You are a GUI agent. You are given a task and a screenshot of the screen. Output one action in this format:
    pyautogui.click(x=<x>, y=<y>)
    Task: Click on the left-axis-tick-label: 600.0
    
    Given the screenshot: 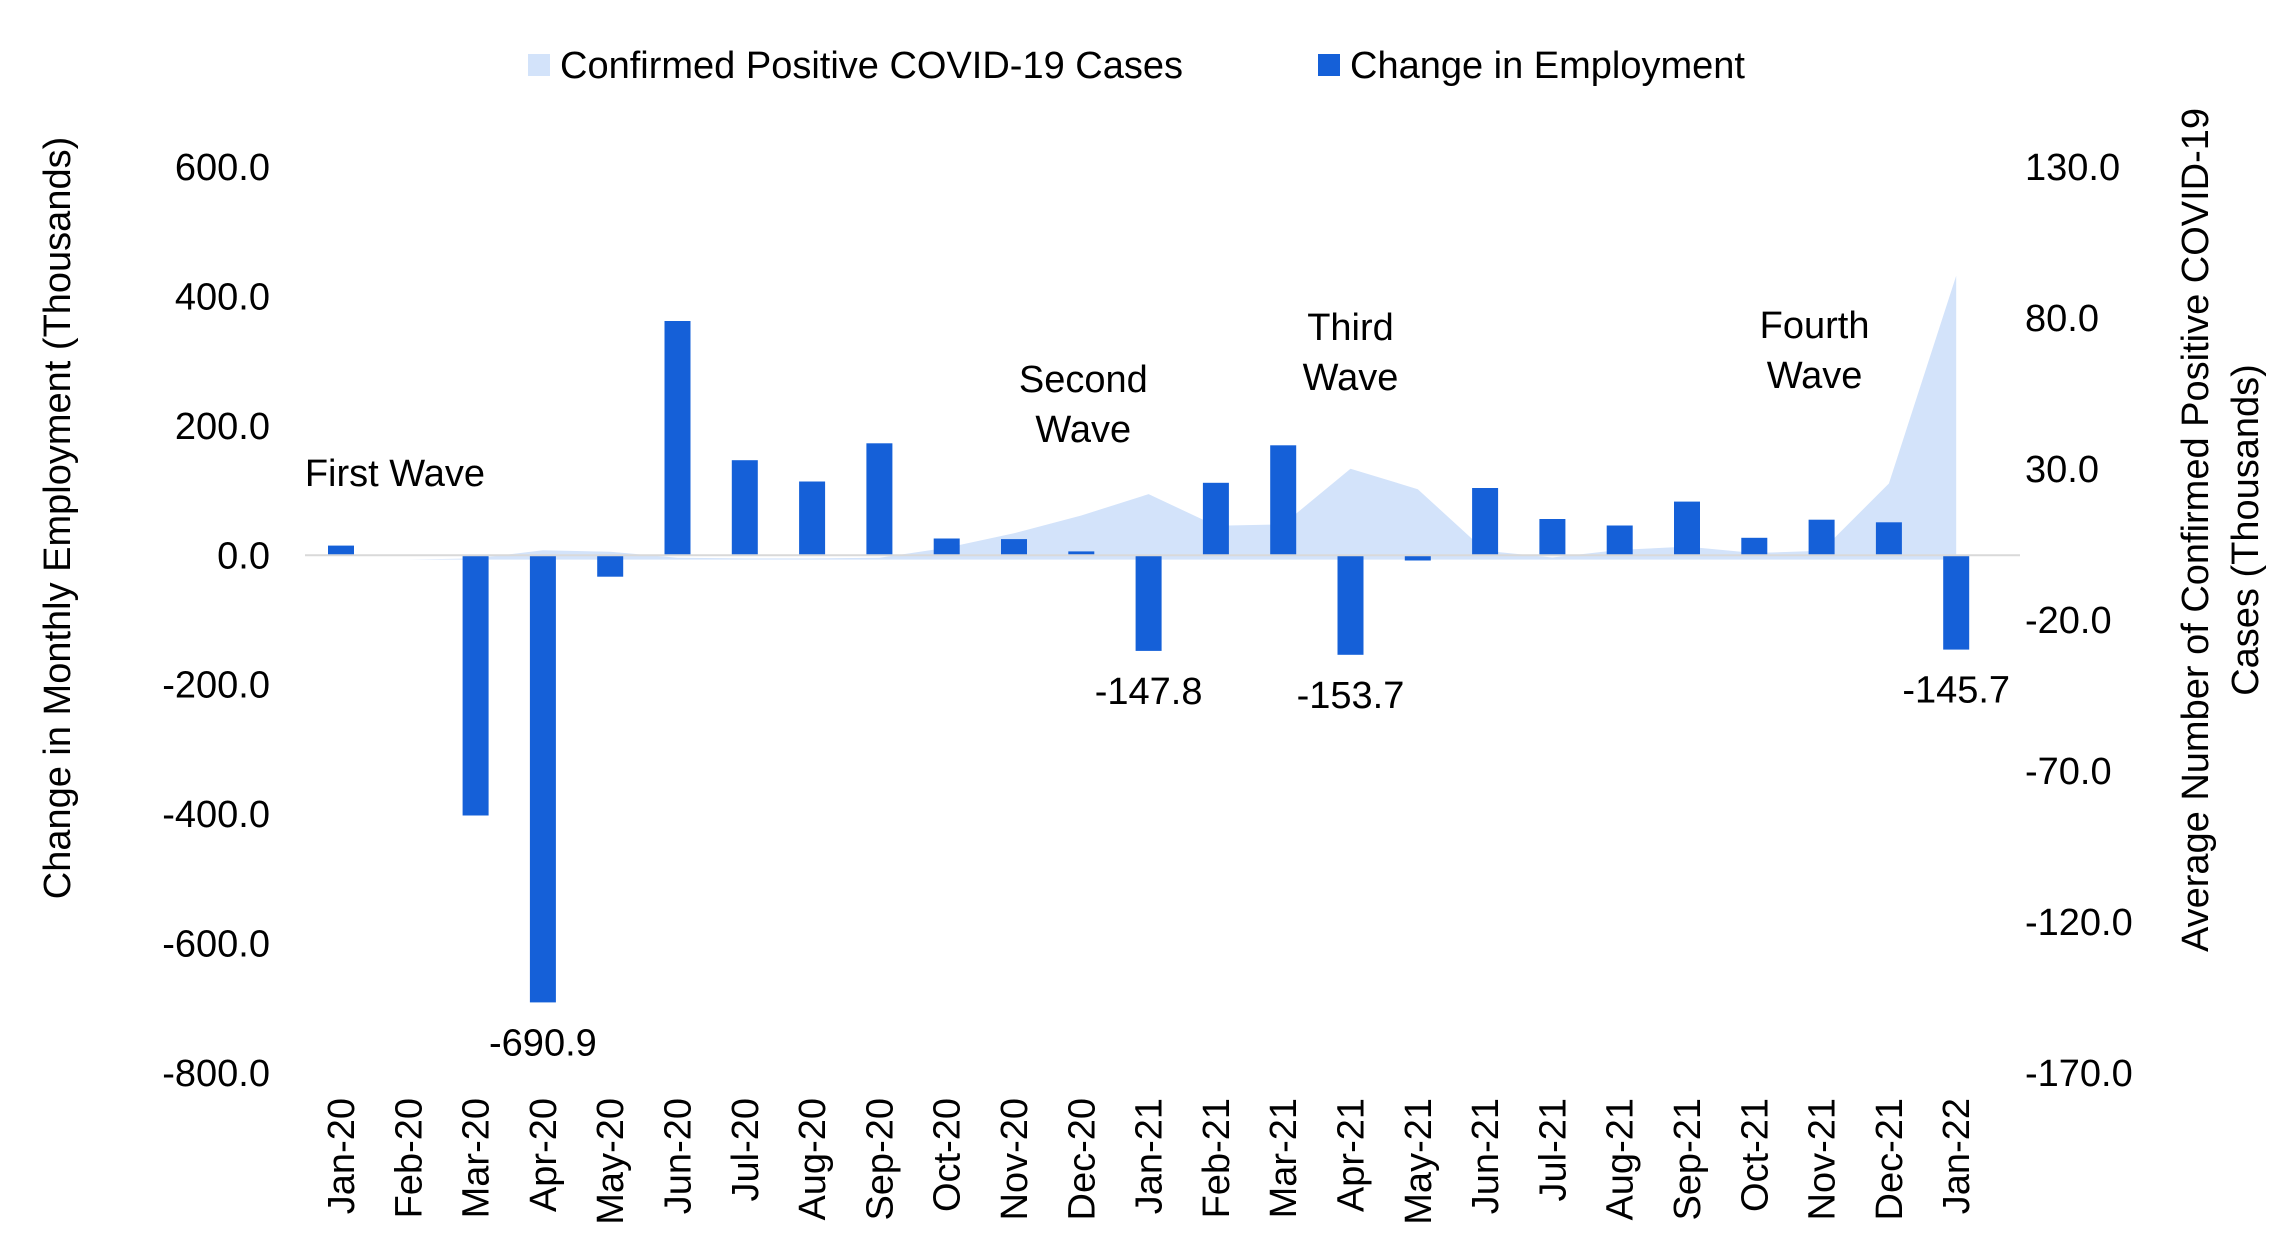 What is the action you would take?
    pyautogui.click(x=222, y=168)
    